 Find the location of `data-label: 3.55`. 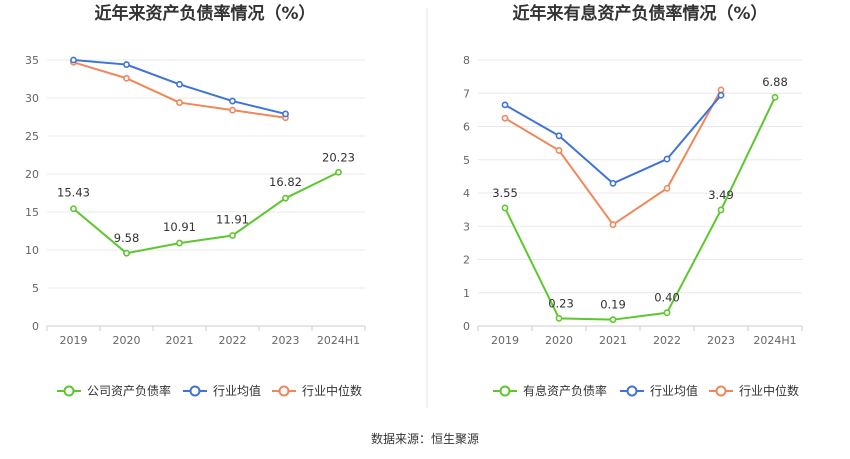

data-label: 3.55 is located at coordinates (505, 193).